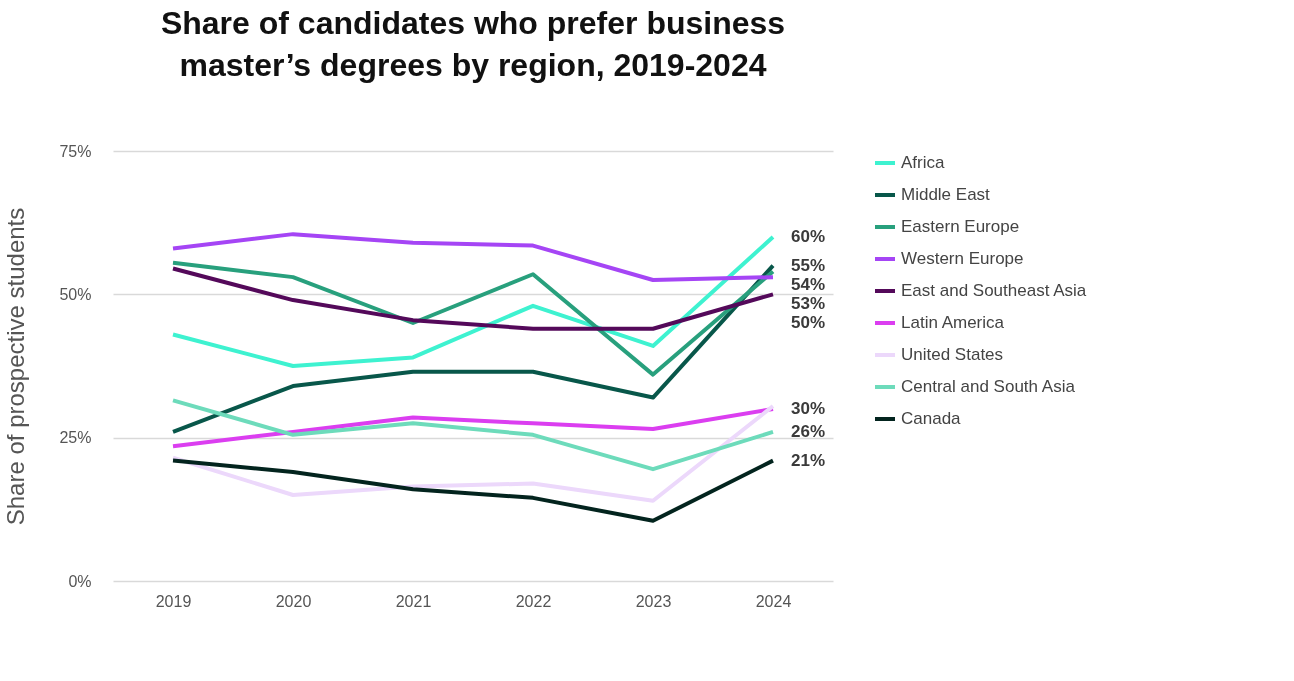 The height and width of the screenshot is (681, 1294). I want to click on legend-label: Canada, so click(931, 418).